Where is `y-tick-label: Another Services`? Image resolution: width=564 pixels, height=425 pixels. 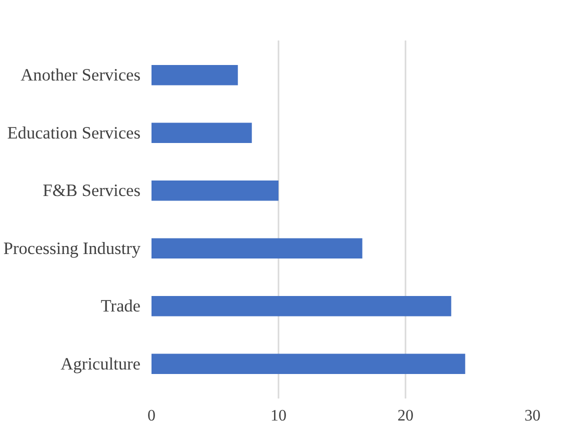
y-tick-label: Another Services is located at coordinates (80, 75).